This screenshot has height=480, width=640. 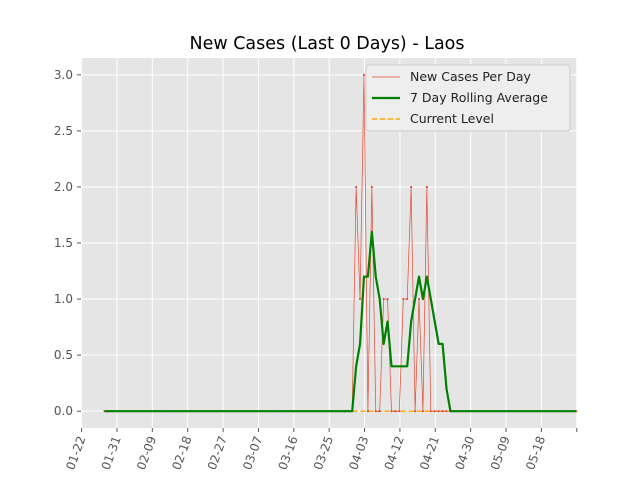 What do you see at coordinates (63, 187) in the screenshot?
I see `y-tick-label: 2.0` at bounding box center [63, 187].